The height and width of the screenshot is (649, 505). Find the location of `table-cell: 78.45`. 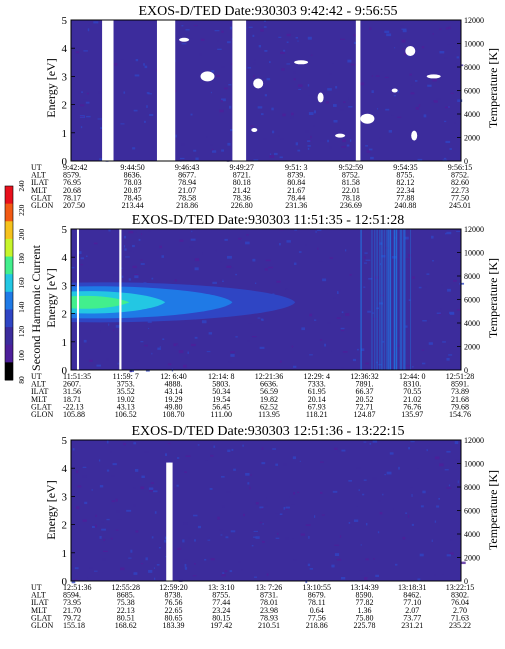

table-cell: 78.45 is located at coordinates (133, 197).